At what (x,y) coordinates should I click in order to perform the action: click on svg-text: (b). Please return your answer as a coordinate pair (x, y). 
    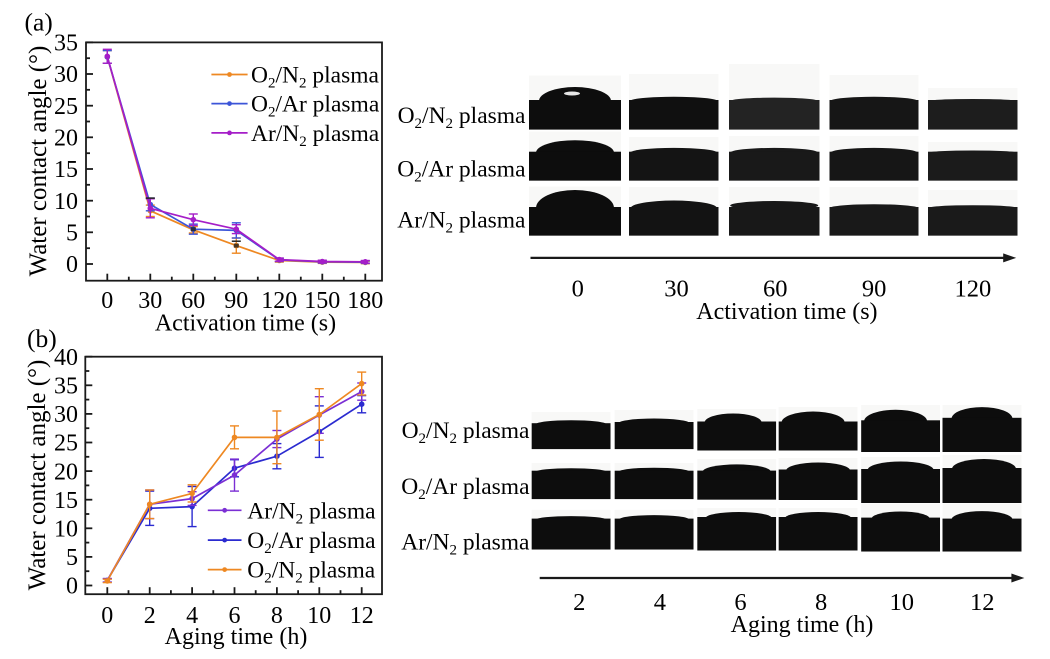
    Looking at the image, I should click on (42, 338).